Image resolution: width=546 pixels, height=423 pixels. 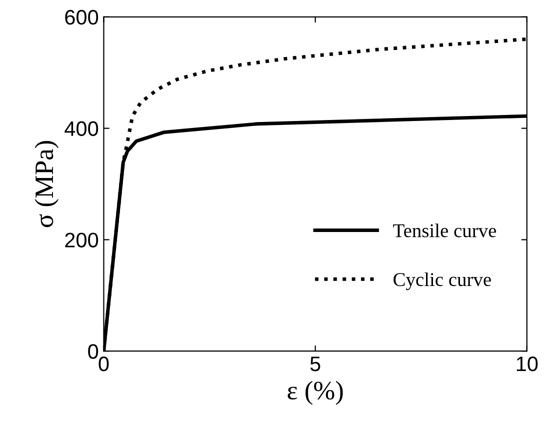 What do you see at coordinates (315, 392) in the screenshot?
I see `x-axis-title: ε (%)` at bounding box center [315, 392].